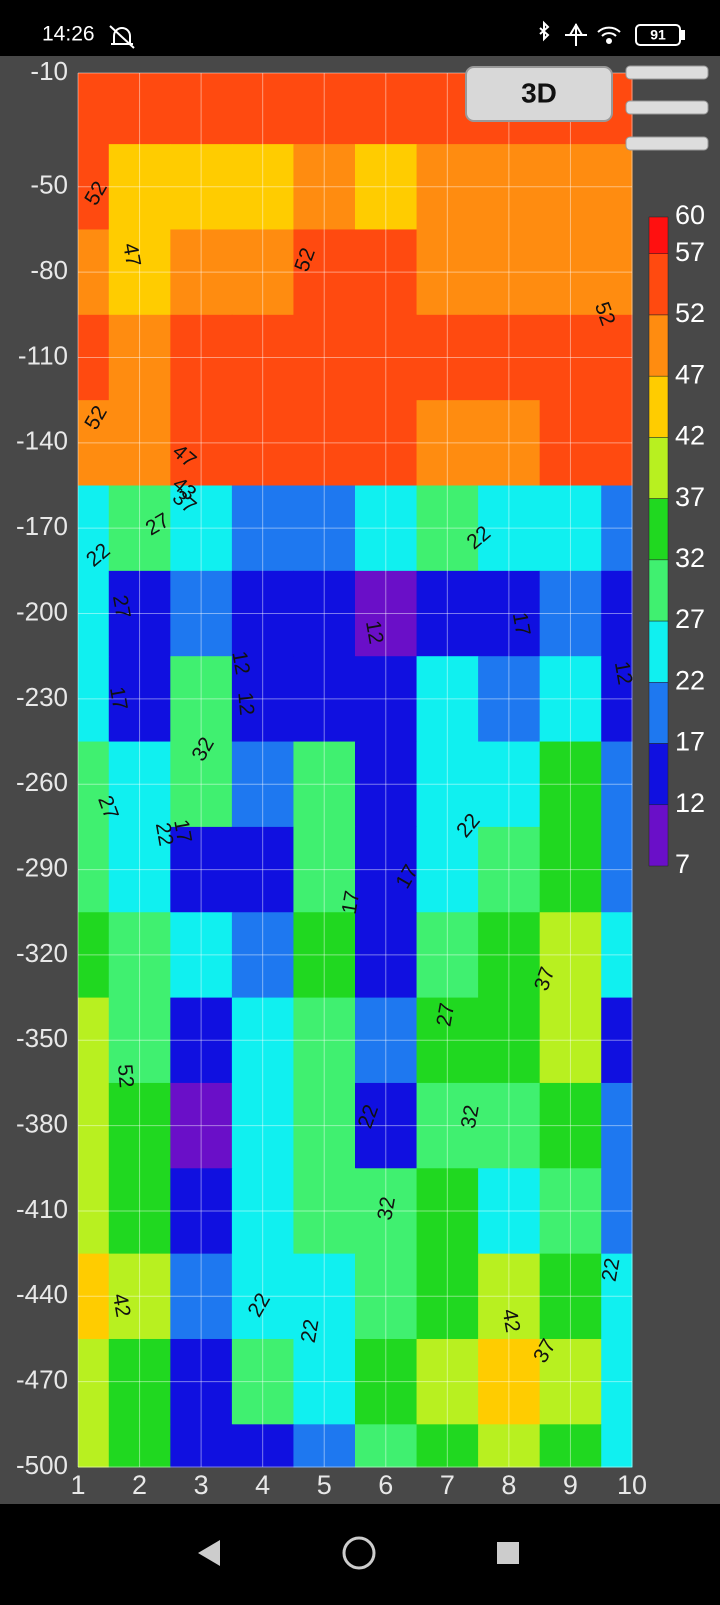  Describe the element at coordinates (42, 867) in the screenshot. I see `y-tick-label: -290` at that location.